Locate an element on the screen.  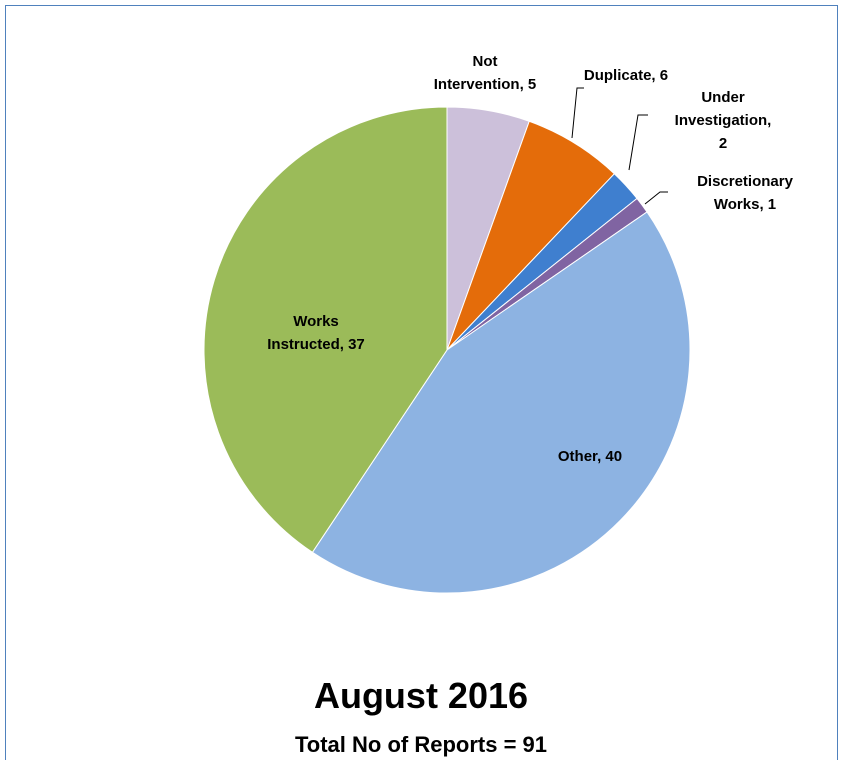
data-label: Not is located at coordinates (485, 61).